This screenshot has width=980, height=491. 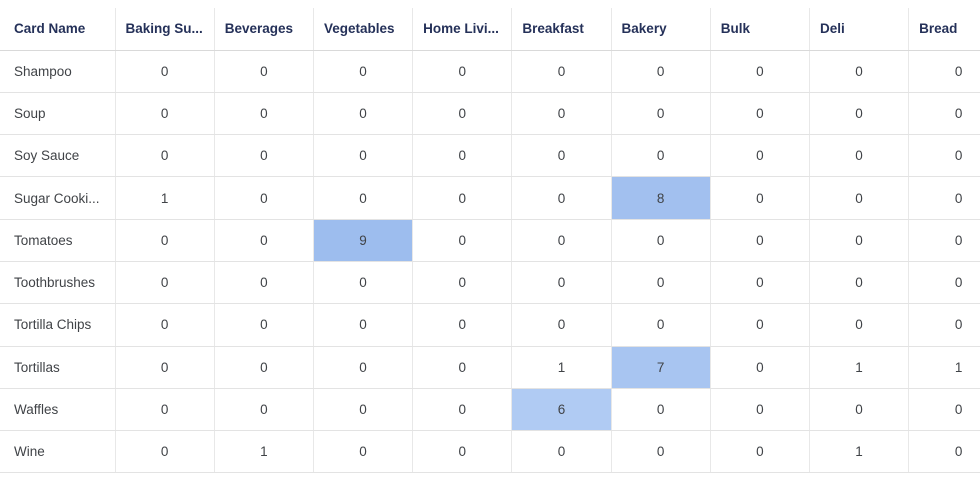 I want to click on row-label-waffles: Waffles, so click(x=58, y=410).